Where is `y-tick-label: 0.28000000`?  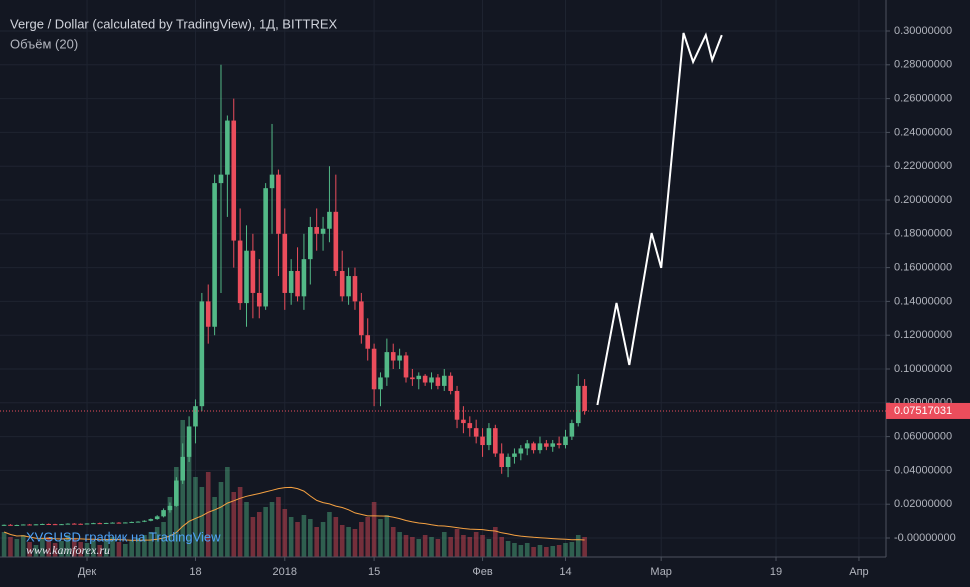
y-tick-label: 0.28000000 is located at coordinates (923, 65).